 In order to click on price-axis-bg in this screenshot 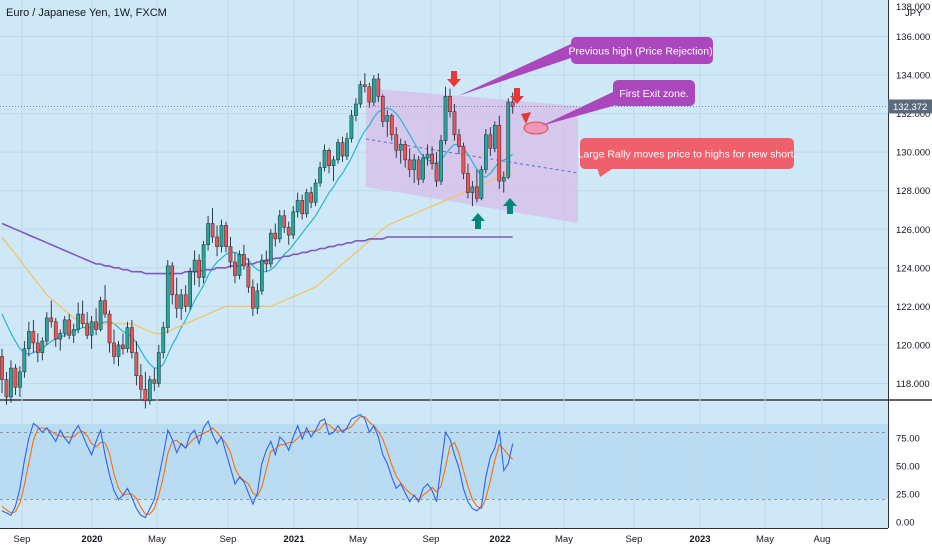, I will do `click(910, 275)`.